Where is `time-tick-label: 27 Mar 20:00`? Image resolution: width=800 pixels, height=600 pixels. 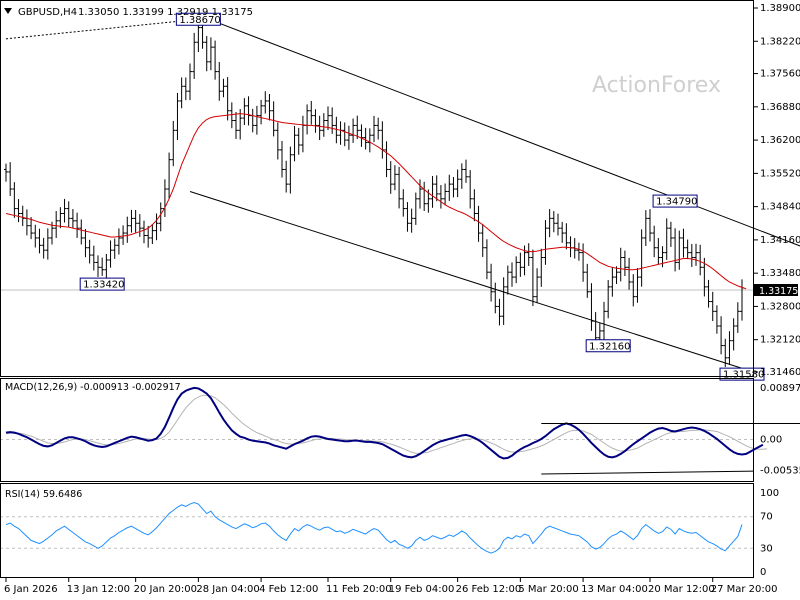 time-tick-label: 27 Mar 20:00 is located at coordinates (744, 589).